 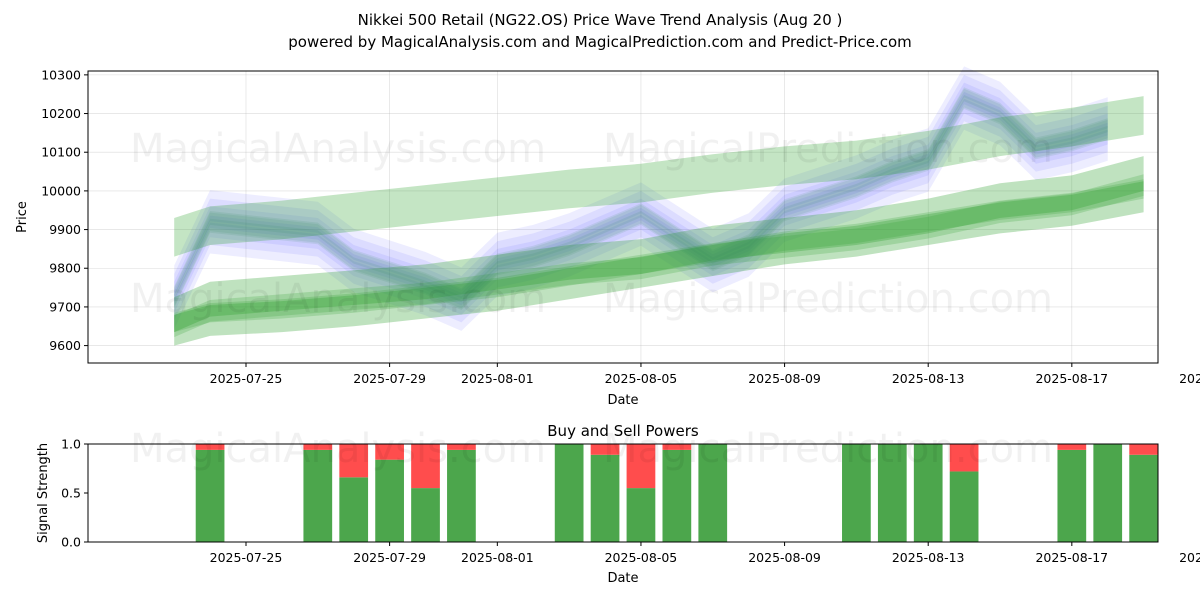 What do you see at coordinates (246, 378) in the screenshot?
I see `top-xtick-label: 2025-07-25` at bounding box center [246, 378].